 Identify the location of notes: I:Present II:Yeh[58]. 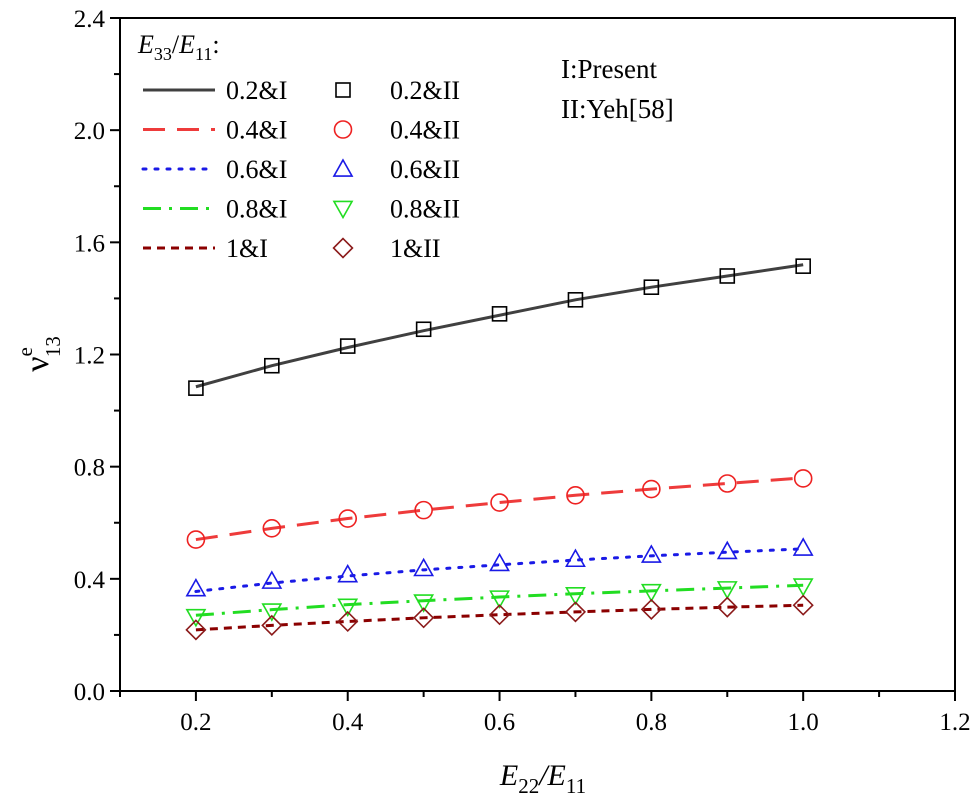
(617, 89).